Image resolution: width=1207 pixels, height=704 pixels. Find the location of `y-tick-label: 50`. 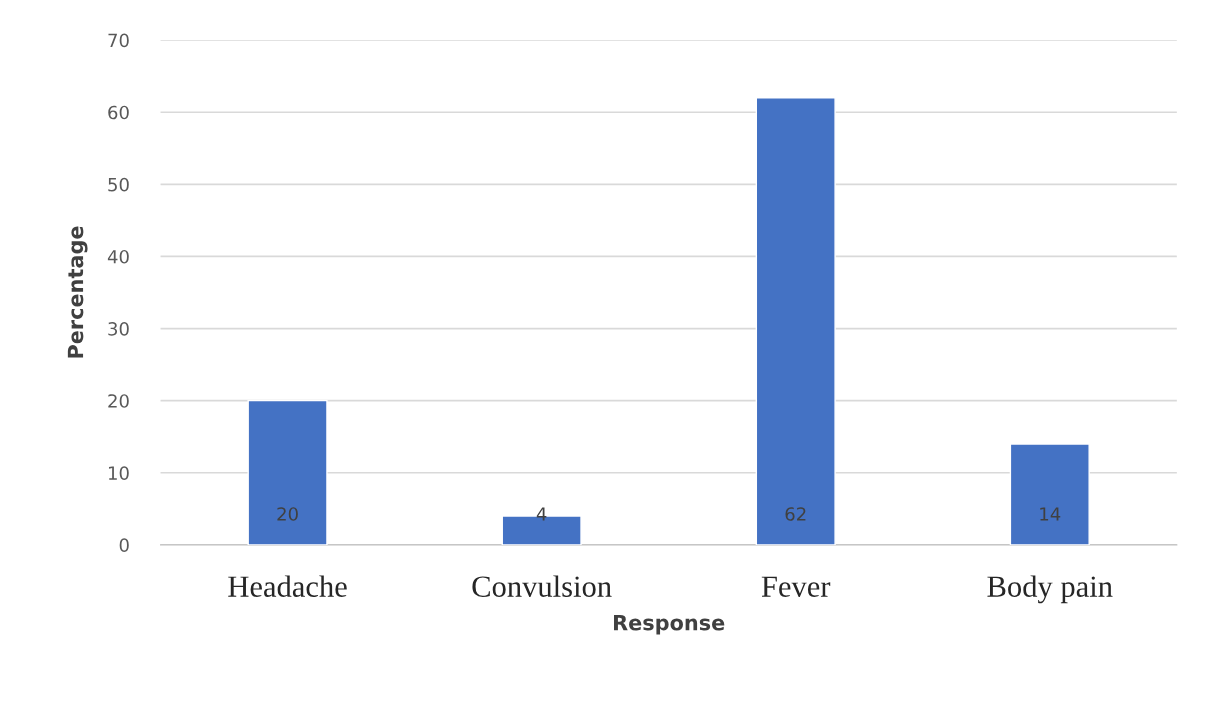

y-tick-label: 50 is located at coordinates (118, 184).